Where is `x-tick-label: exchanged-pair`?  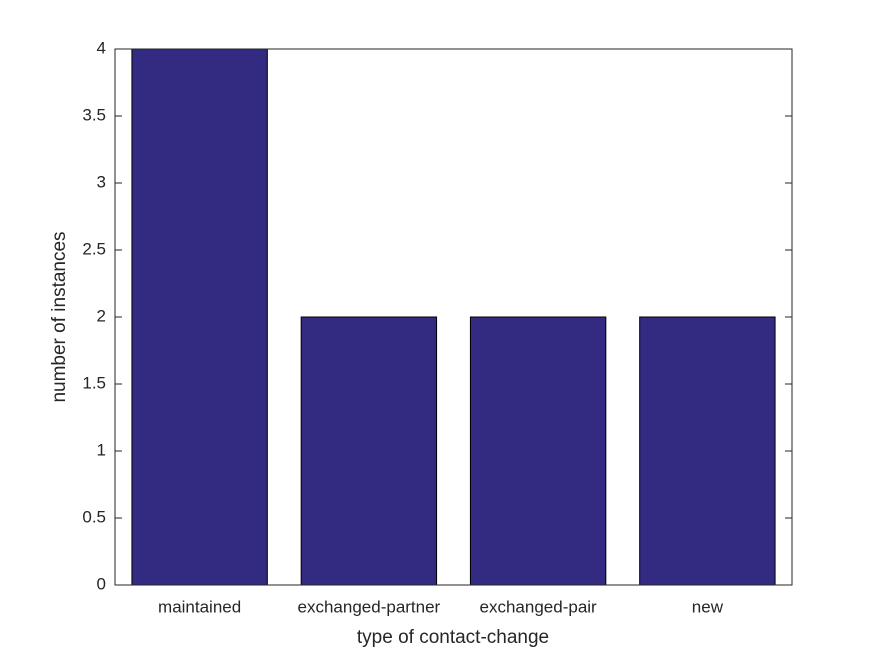
x-tick-label: exchanged-pair is located at coordinates (539, 606).